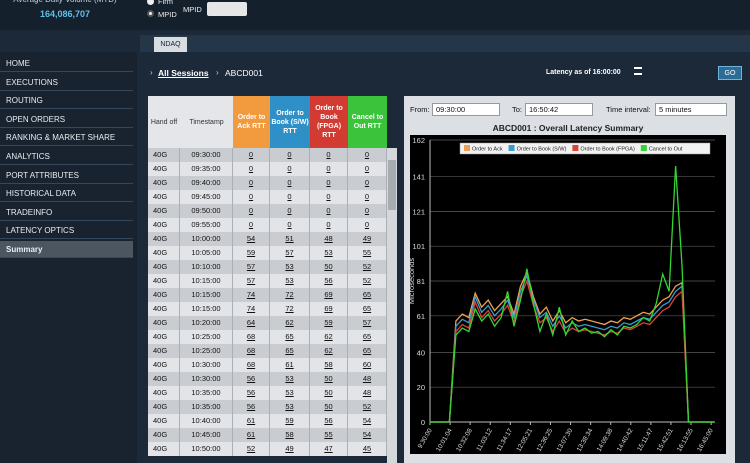 The image size is (750, 463). I want to click on mpid-input, so click(227, 9).